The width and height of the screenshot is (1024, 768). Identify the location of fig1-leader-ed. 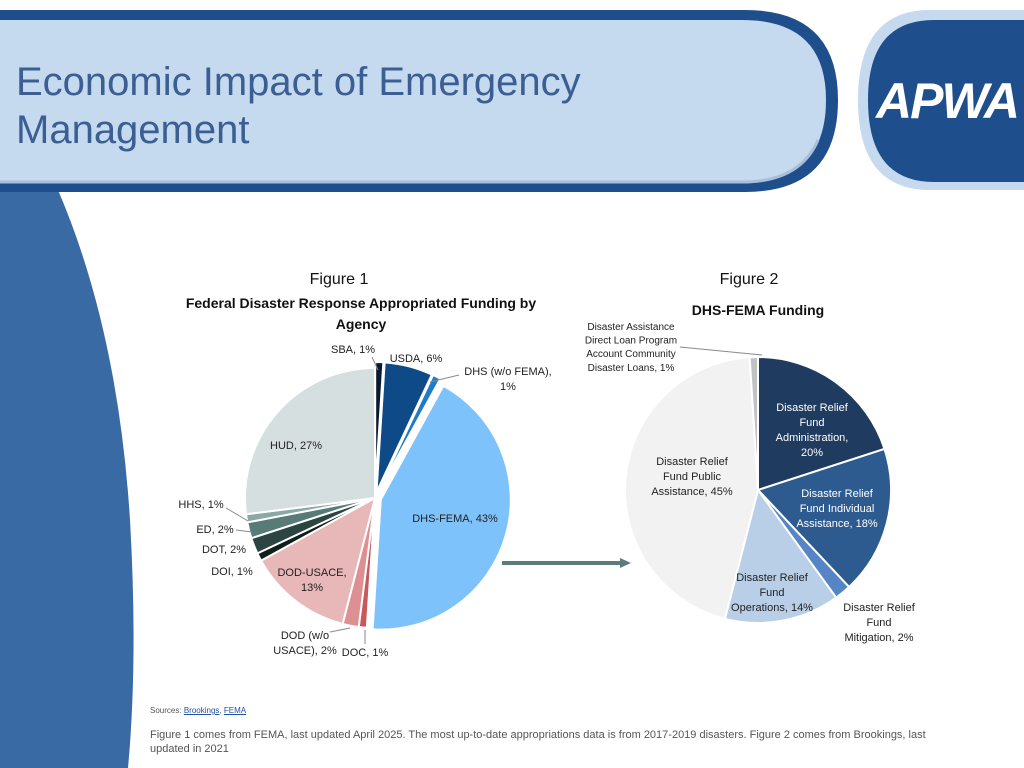
(244, 531).